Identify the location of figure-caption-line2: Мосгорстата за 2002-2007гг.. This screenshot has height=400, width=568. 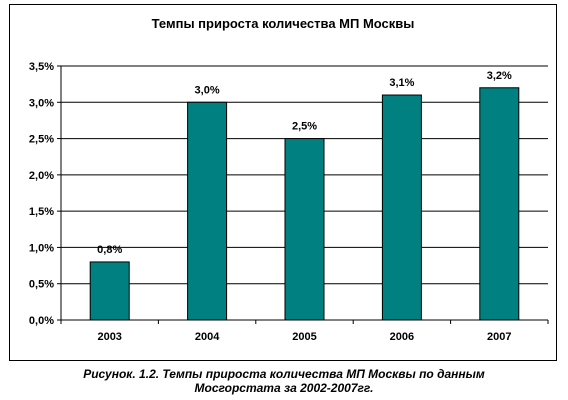
(284, 388).